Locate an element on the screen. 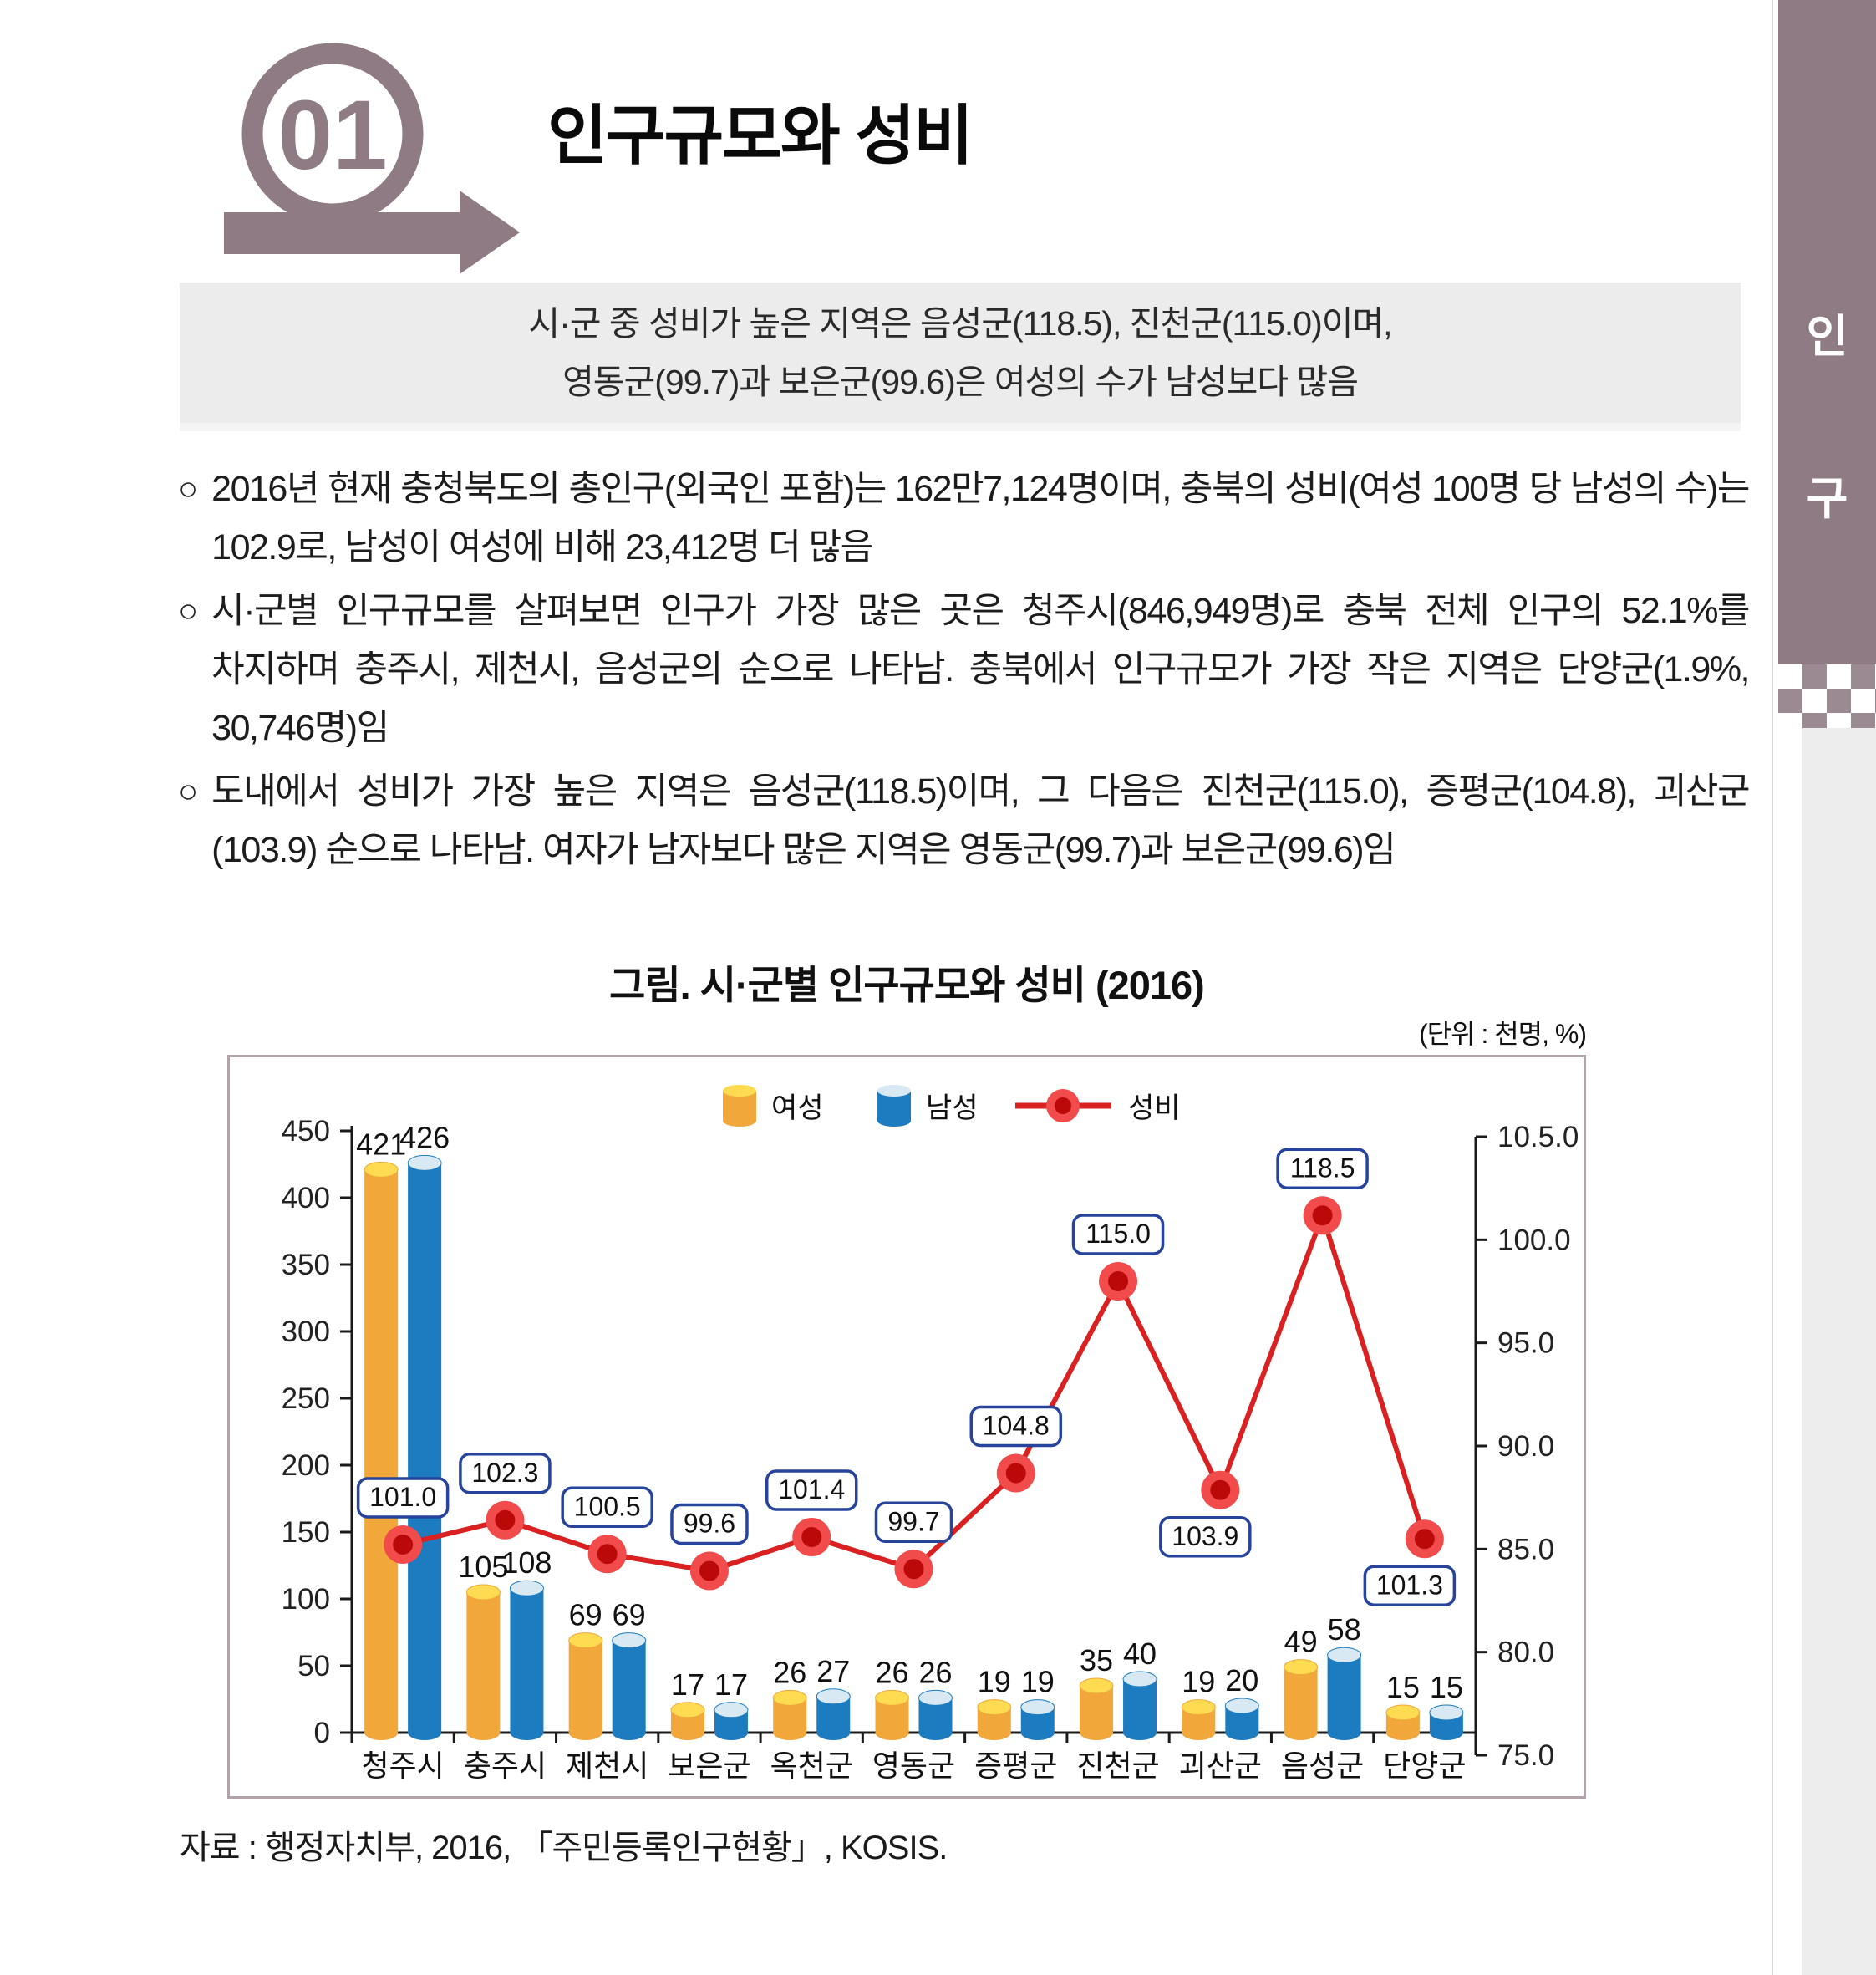 The width and height of the screenshot is (1876, 1975). left-axis-tick-label: 300 is located at coordinates (306, 1332).